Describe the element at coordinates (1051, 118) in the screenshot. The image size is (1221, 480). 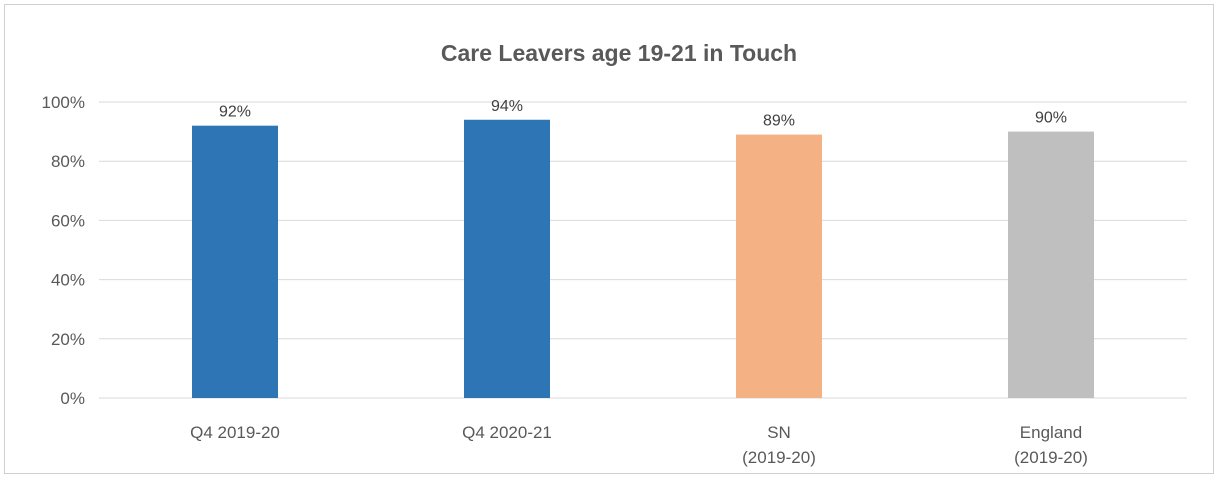
I see `data-label: 90%` at that location.